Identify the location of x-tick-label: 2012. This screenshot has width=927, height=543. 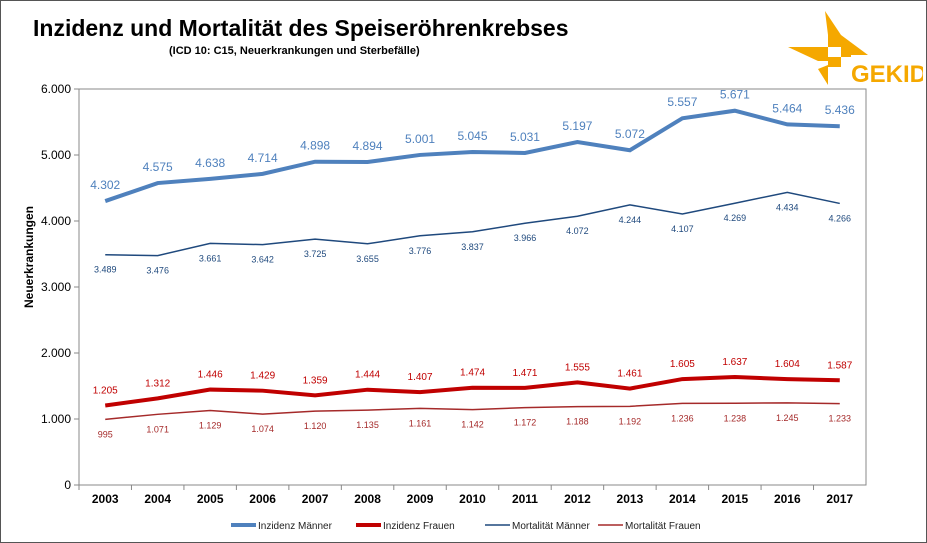
(577, 499).